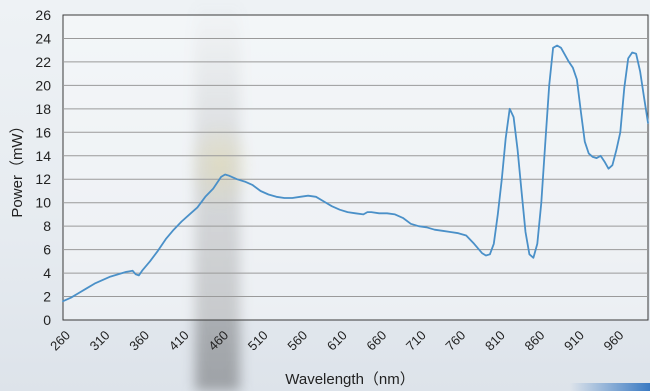 The width and height of the screenshot is (650, 391). What do you see at coordinates (297, 341) in the screenshot?
I see `x-tick-label: 560` at bounding box center [297, 341].